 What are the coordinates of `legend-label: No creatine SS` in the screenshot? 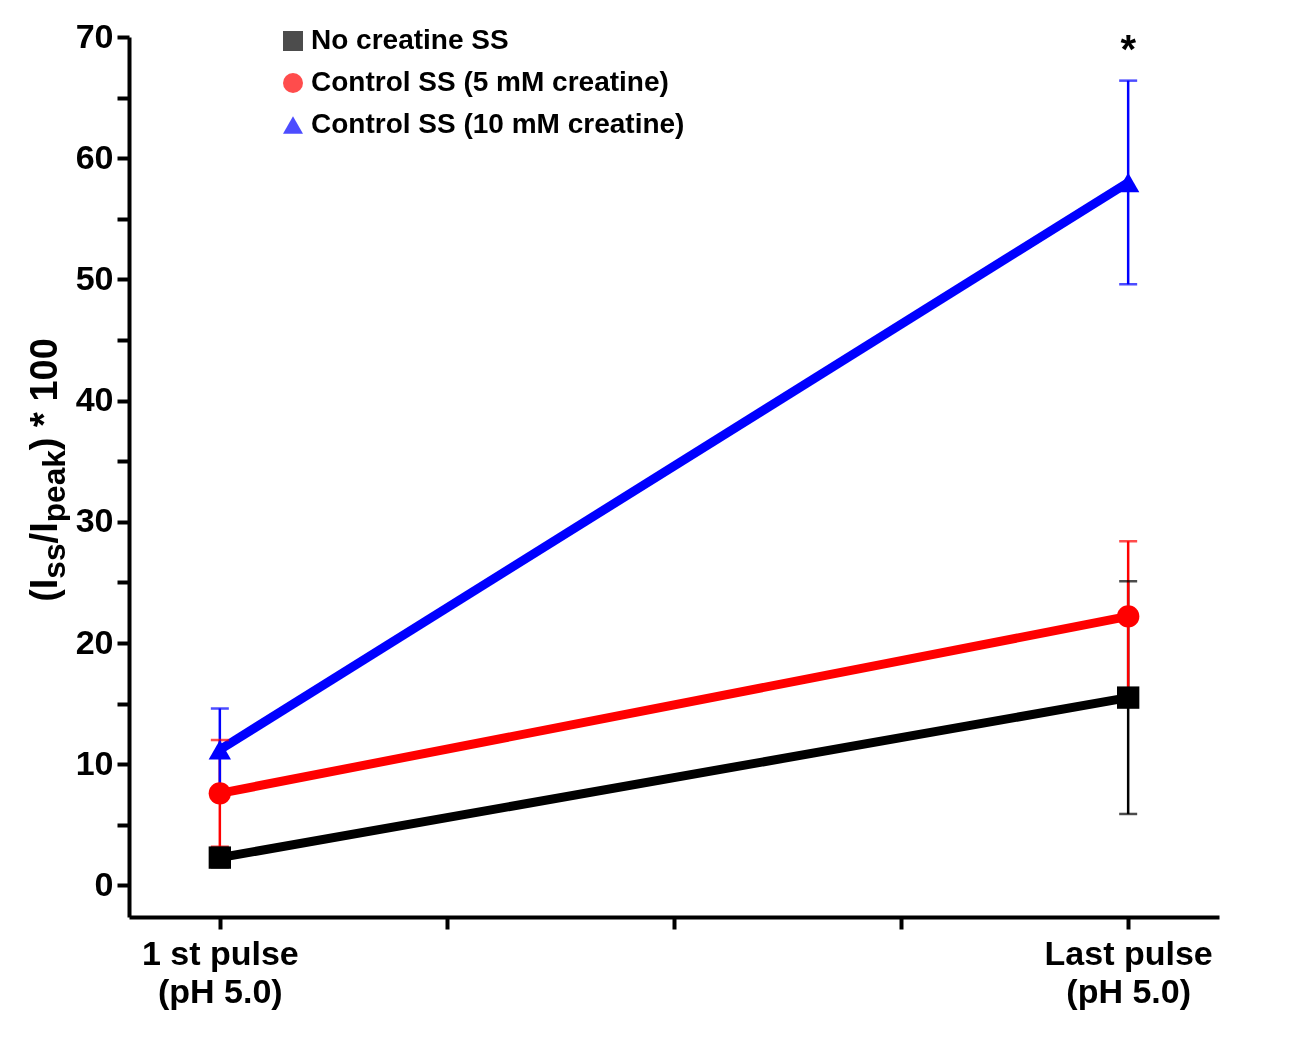 It's located at (410, 39).